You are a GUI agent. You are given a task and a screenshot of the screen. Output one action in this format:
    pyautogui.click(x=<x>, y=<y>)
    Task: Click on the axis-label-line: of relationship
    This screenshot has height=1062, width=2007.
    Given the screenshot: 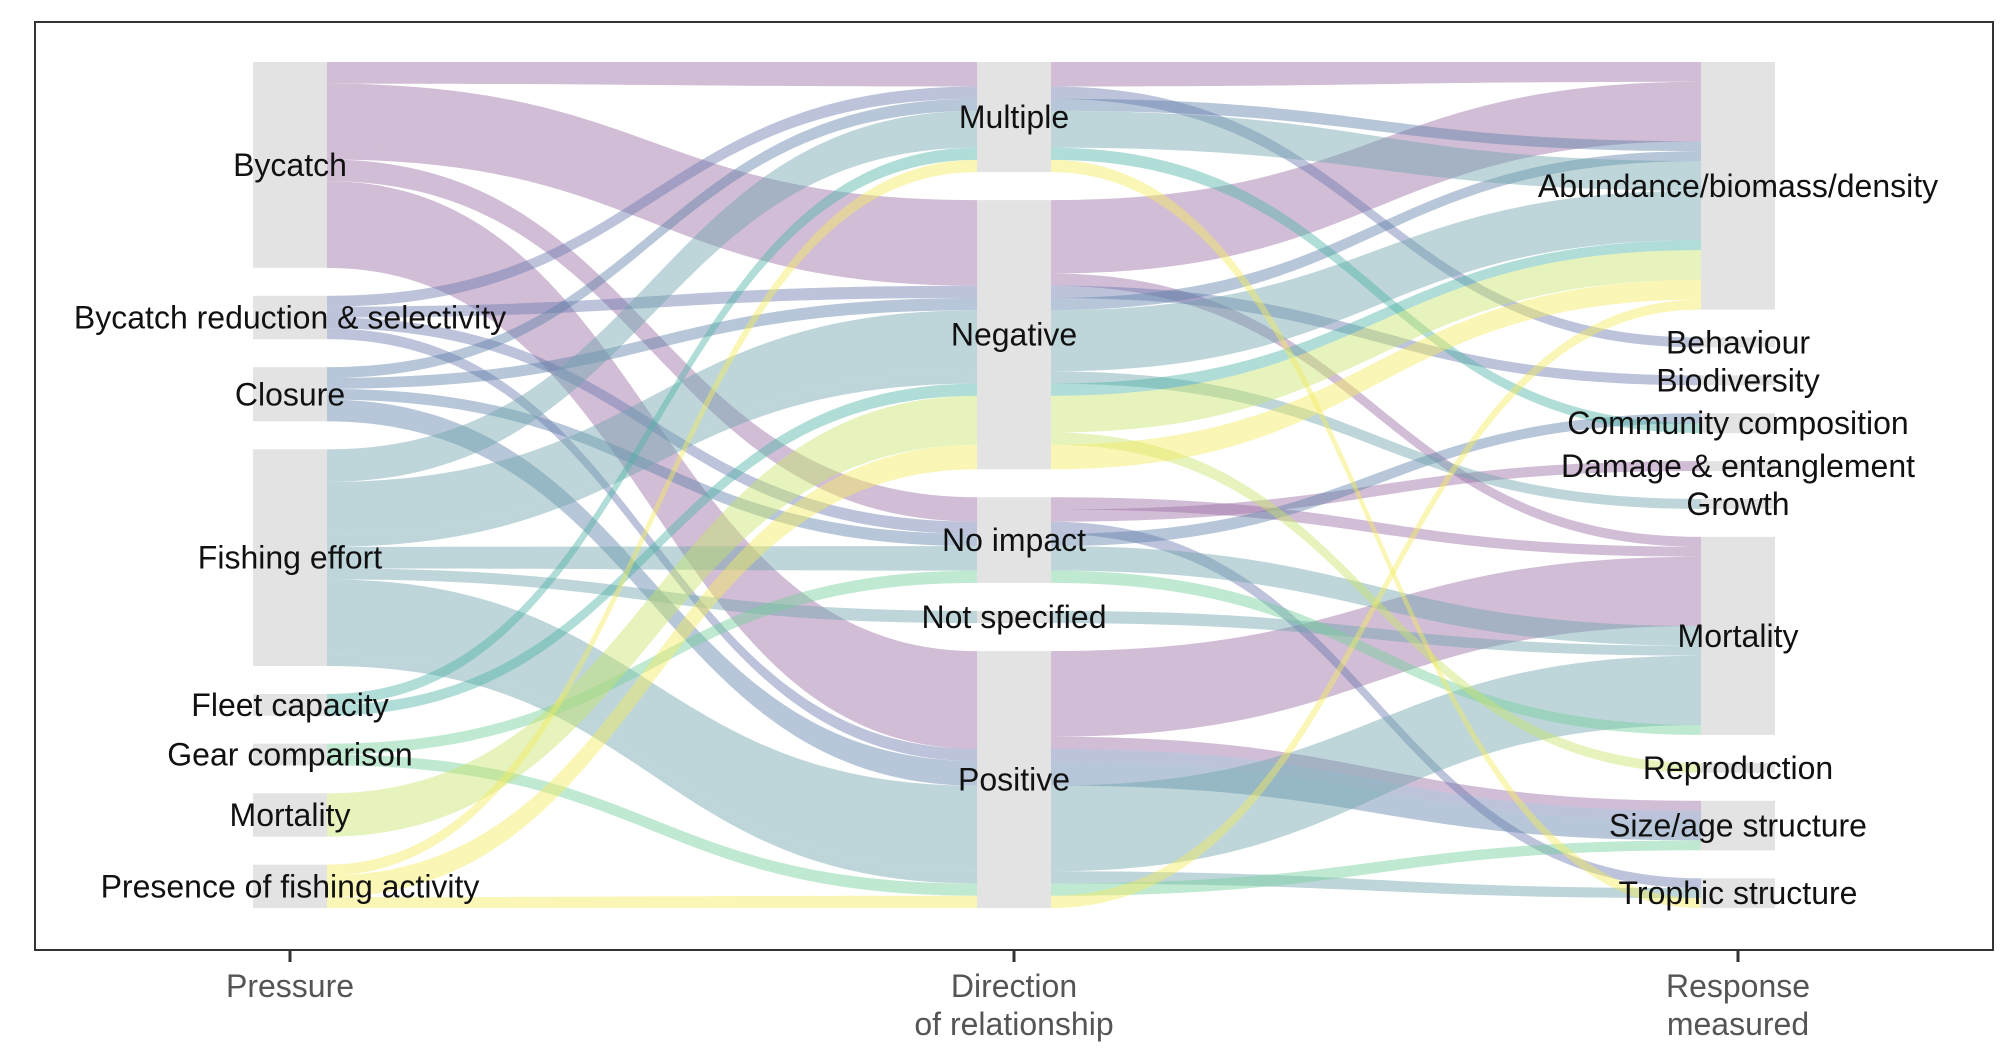 What is the action you would take?
    pyautogui.click(x=1013, y=1024)
    